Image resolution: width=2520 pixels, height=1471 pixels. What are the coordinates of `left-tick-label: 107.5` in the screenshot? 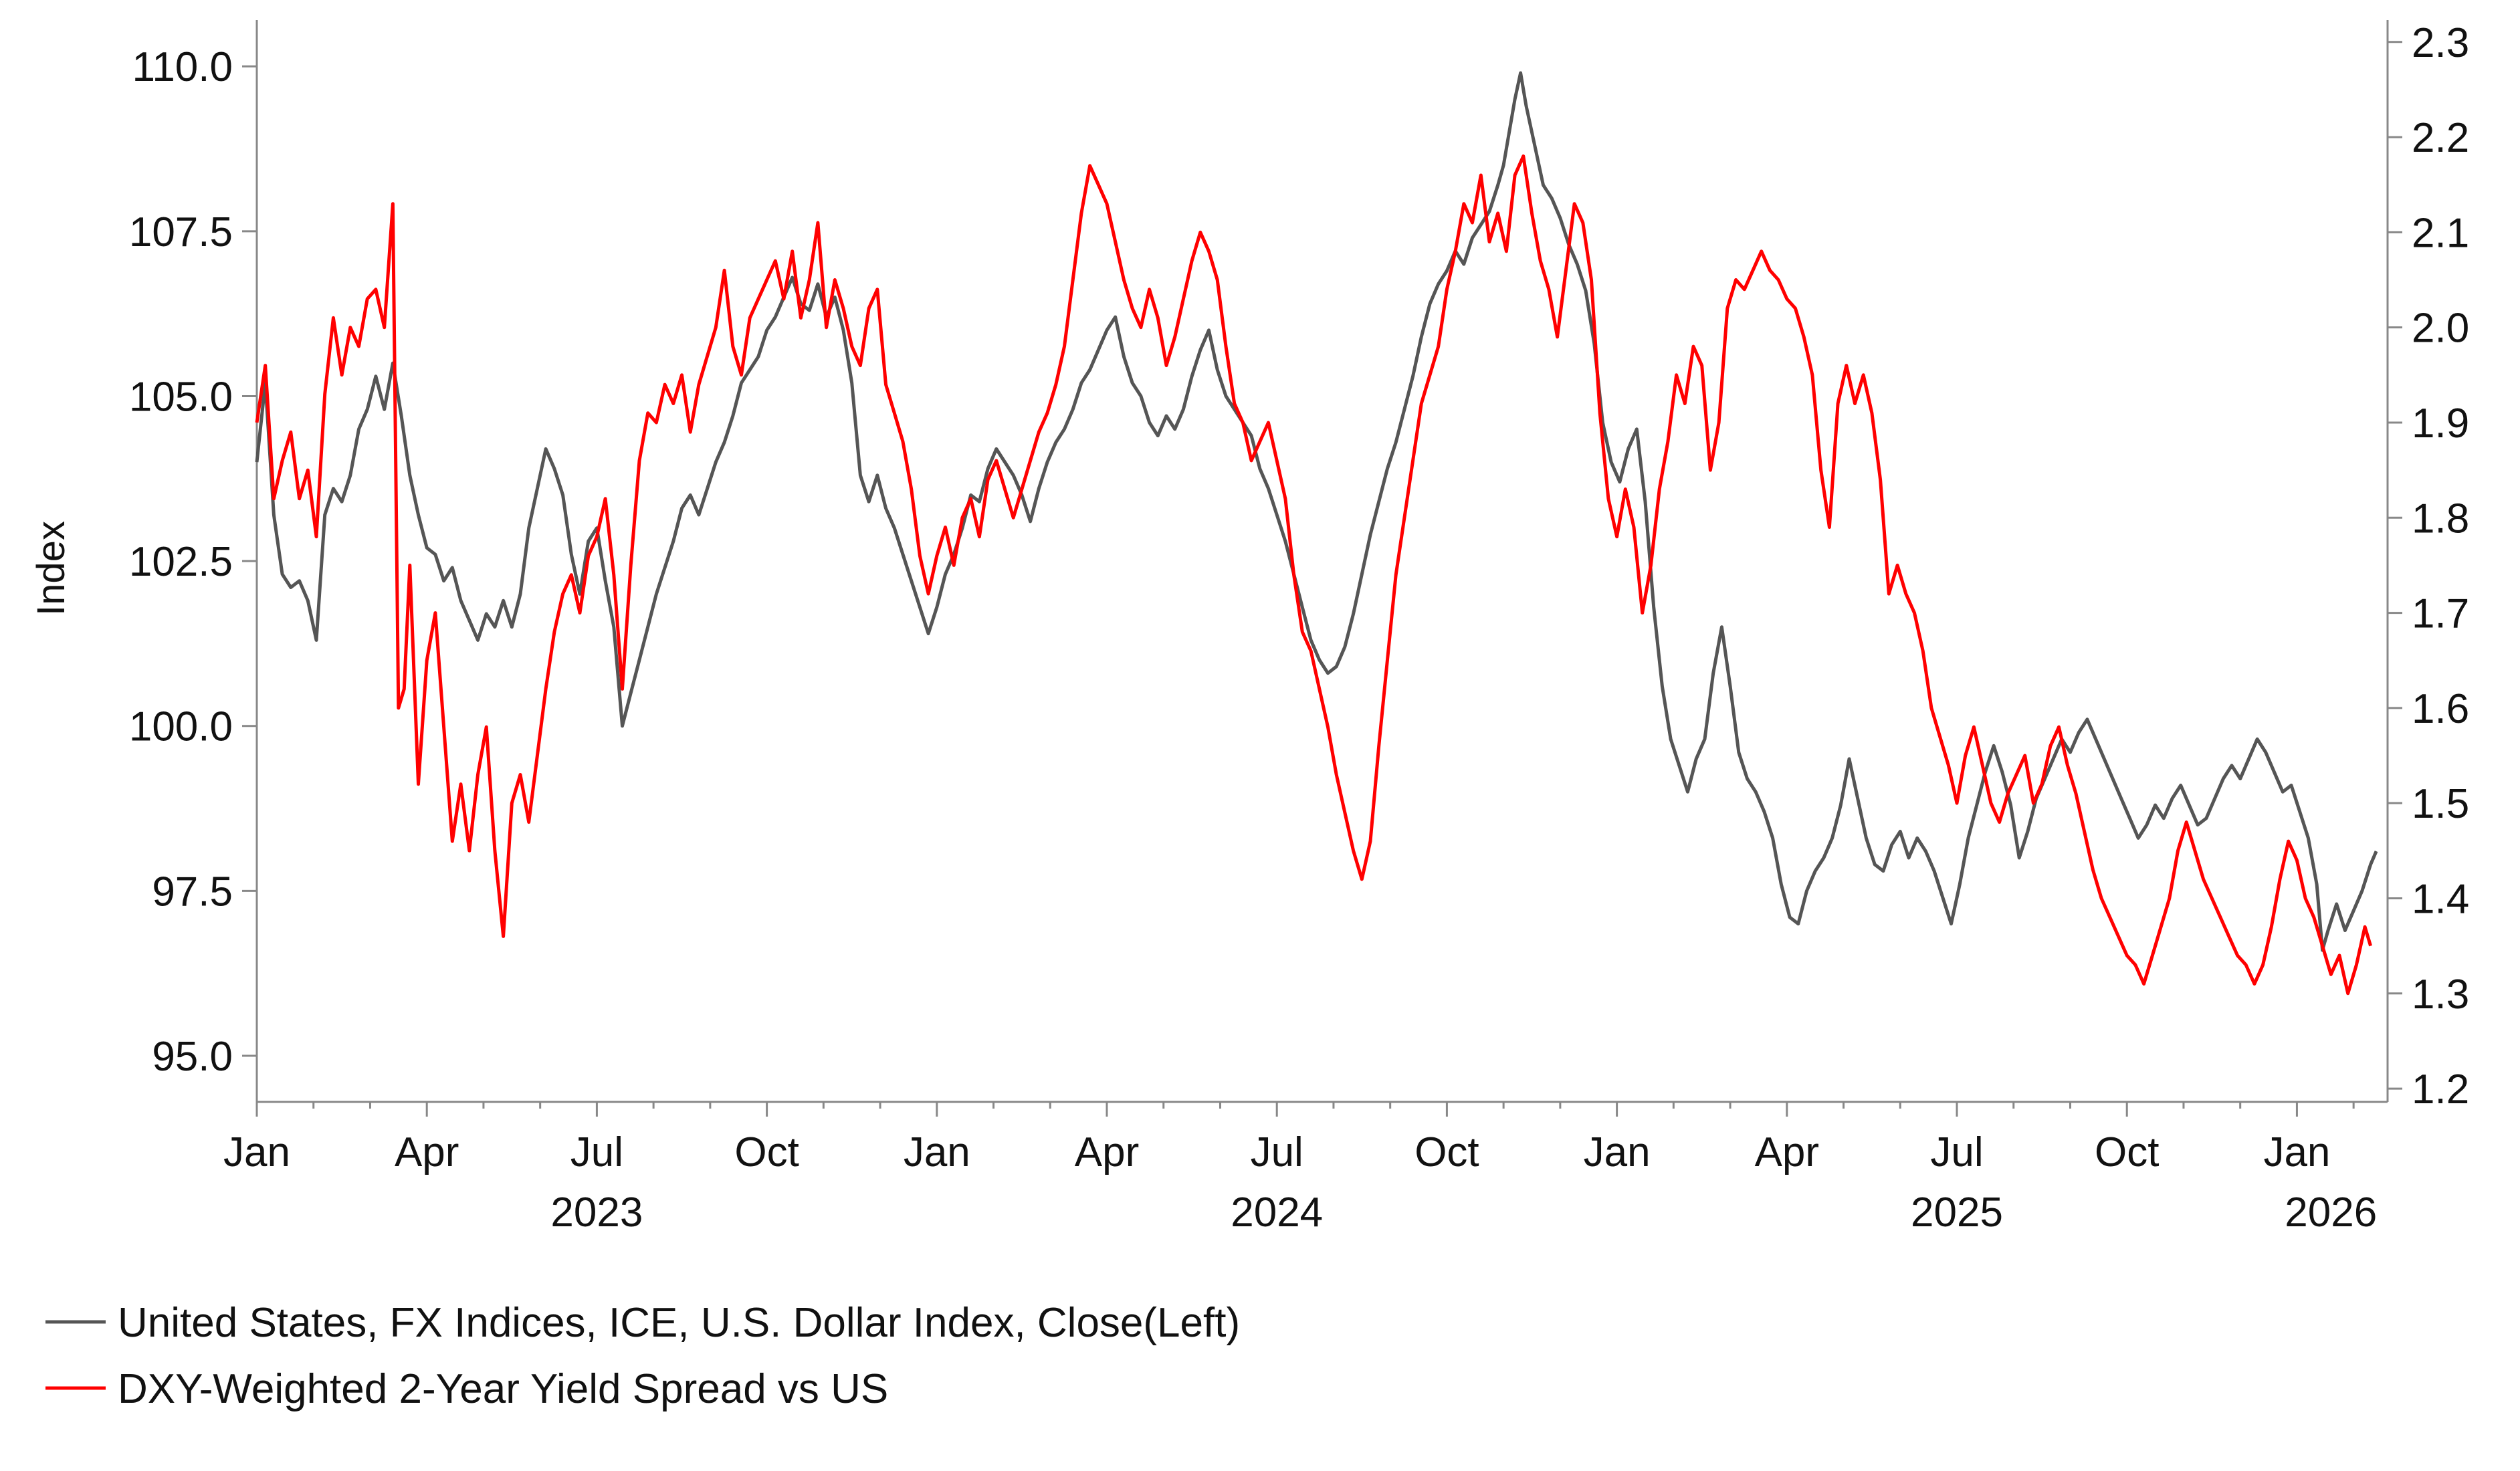 It's located at (181, 232).